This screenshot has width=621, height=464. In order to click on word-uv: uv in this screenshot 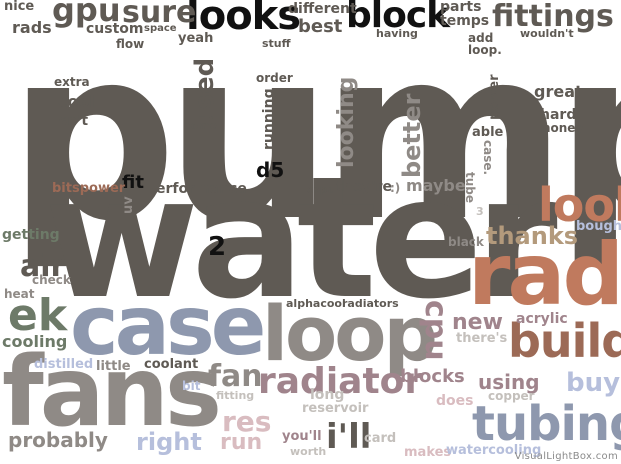, I will do `click(128, 205)`.